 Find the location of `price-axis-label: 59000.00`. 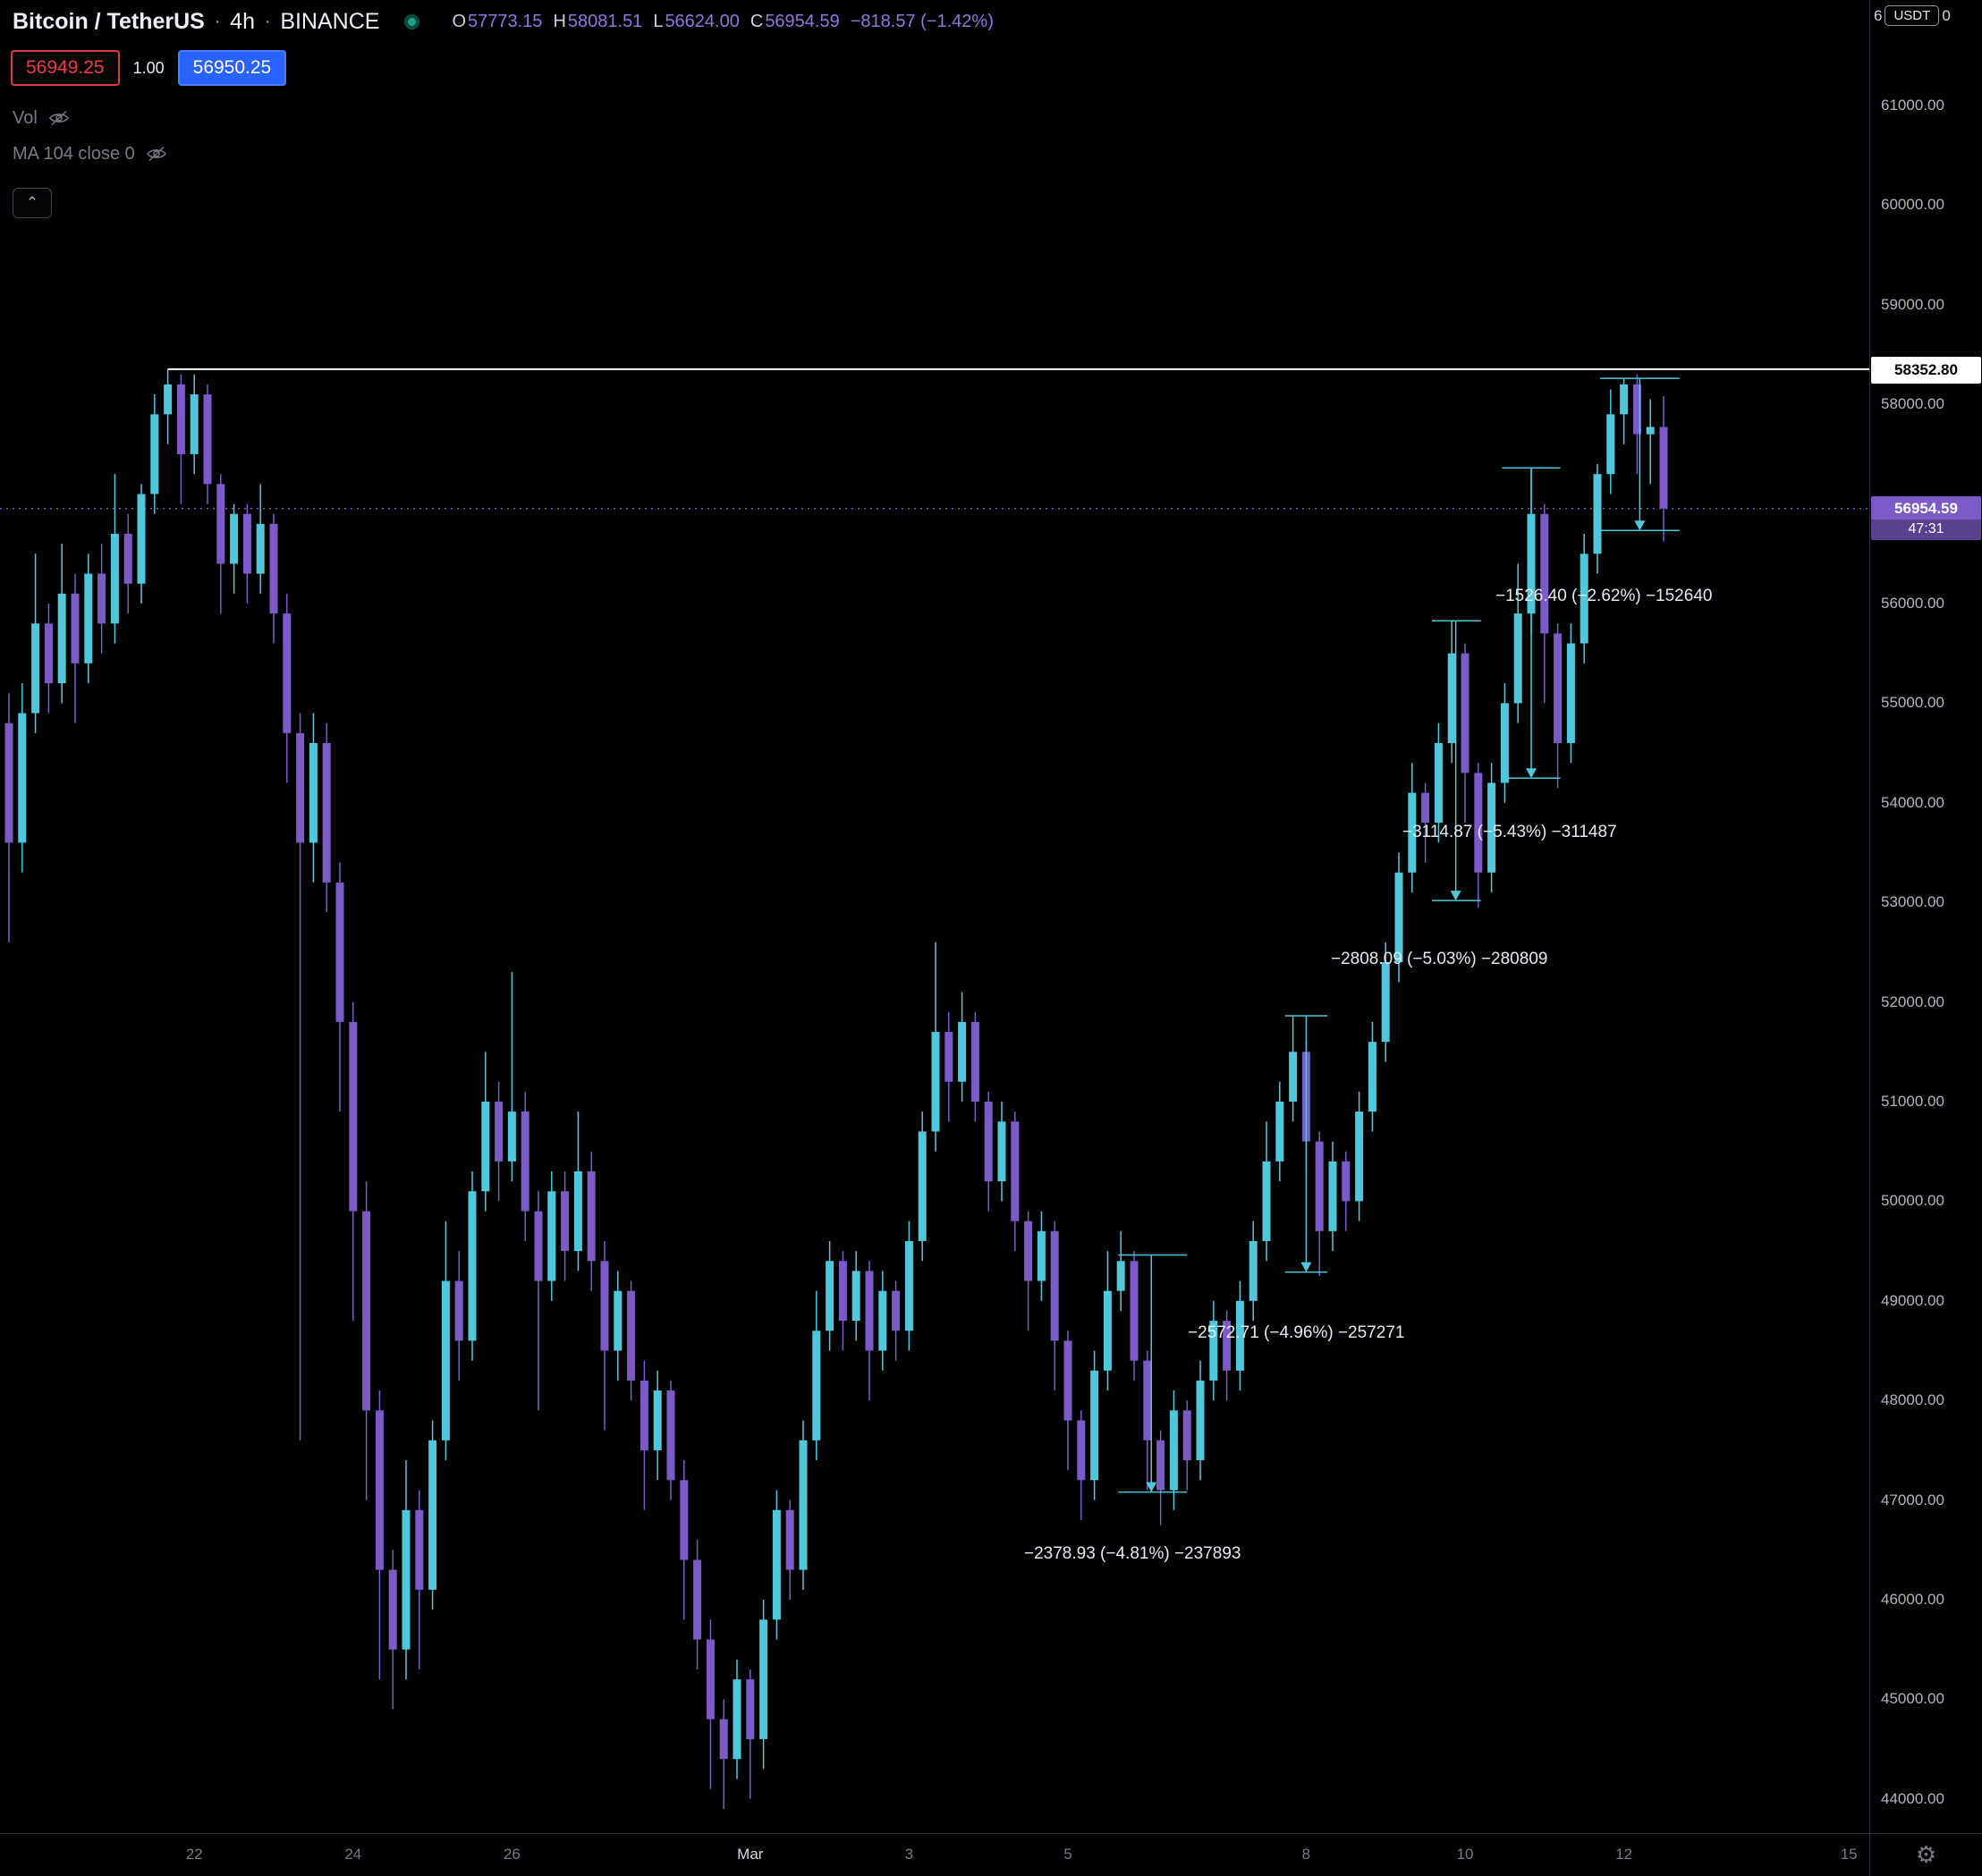

price-axis-label: 59000.00 is located at coordinates (1912, 304).